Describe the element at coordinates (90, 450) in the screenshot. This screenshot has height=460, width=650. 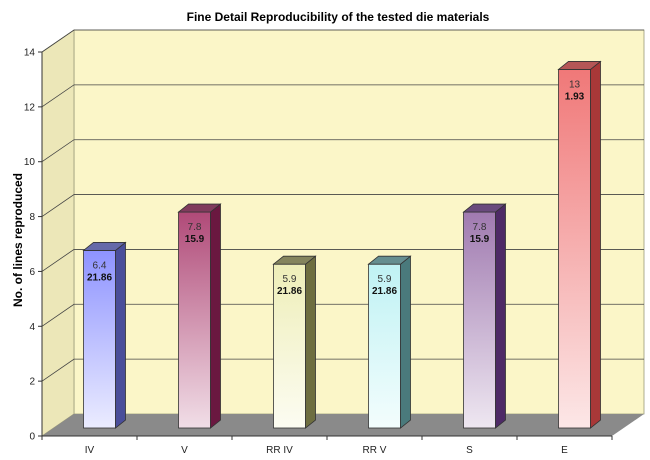
I see `x-tick-label: IV` at that location.